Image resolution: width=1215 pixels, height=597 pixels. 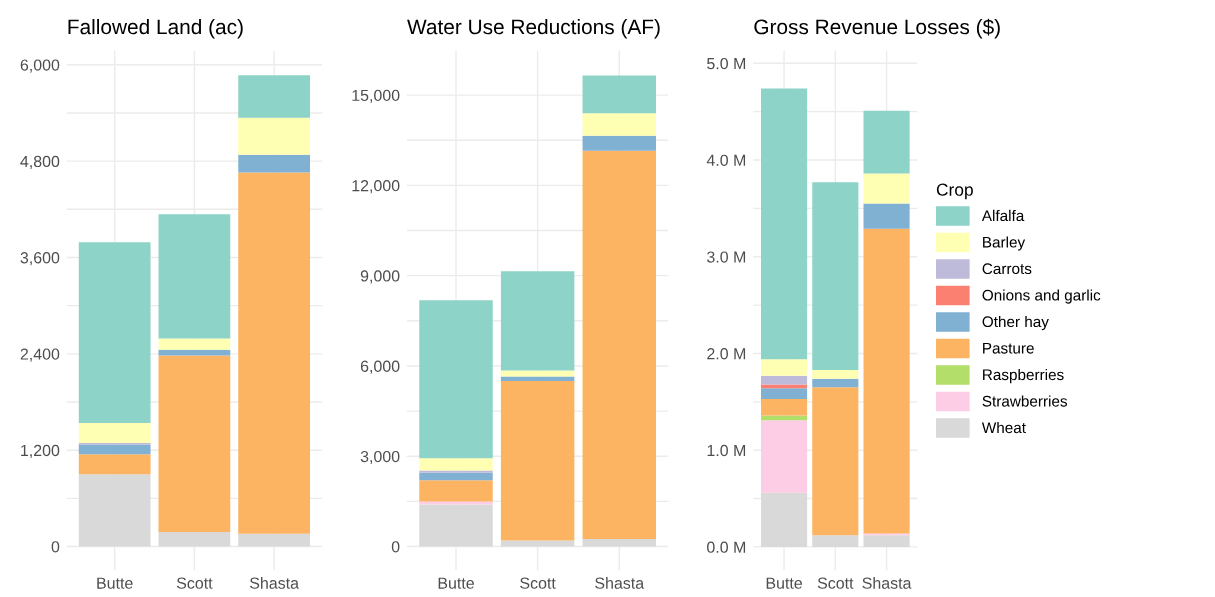 I want to click on y-tick-label: 5.0 M, so click(x=726, y=63).